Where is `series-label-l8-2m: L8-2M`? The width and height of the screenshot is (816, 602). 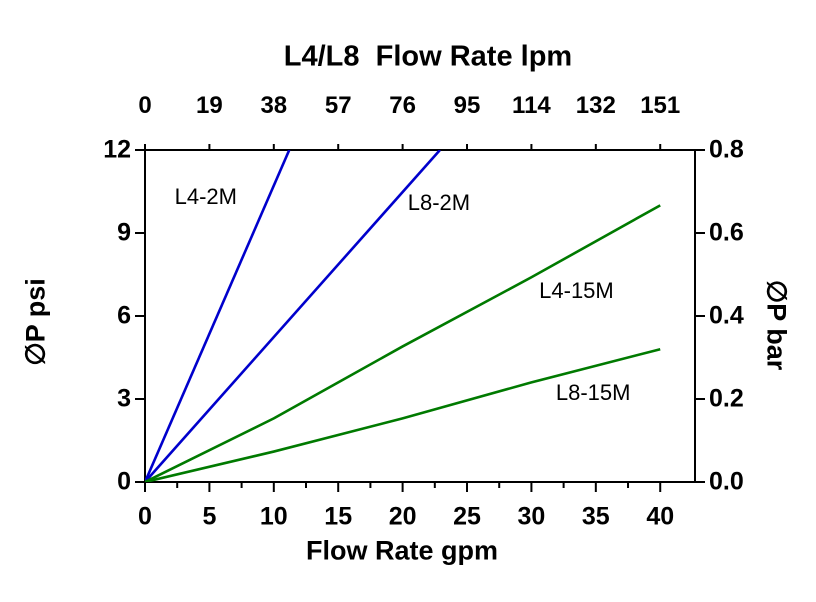
series-label-l8-2m: L8-2M is located at coordinates (439, 202).